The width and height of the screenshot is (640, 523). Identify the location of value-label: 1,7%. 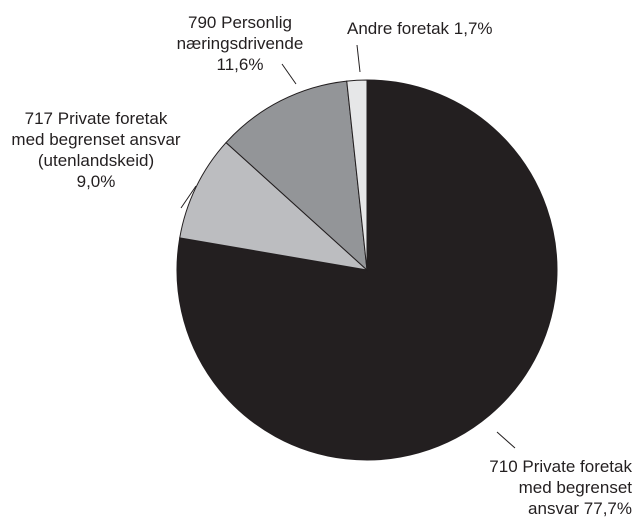
(473, 28).